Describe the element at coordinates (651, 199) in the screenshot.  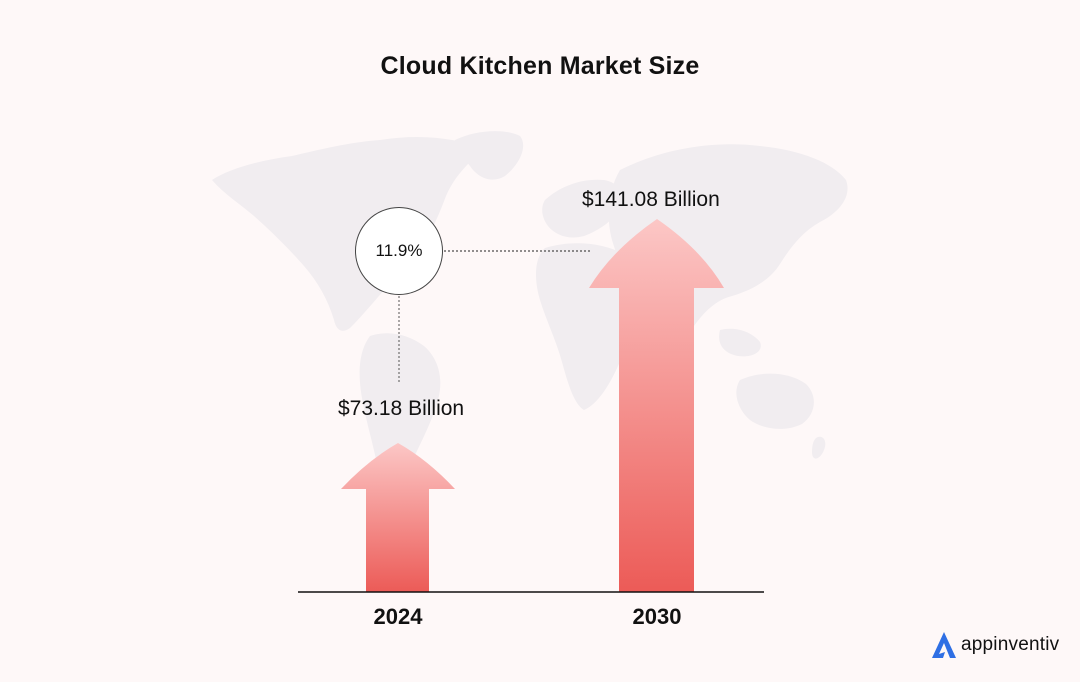
I see `value-label-2030: $141.08 Billion` at that location.